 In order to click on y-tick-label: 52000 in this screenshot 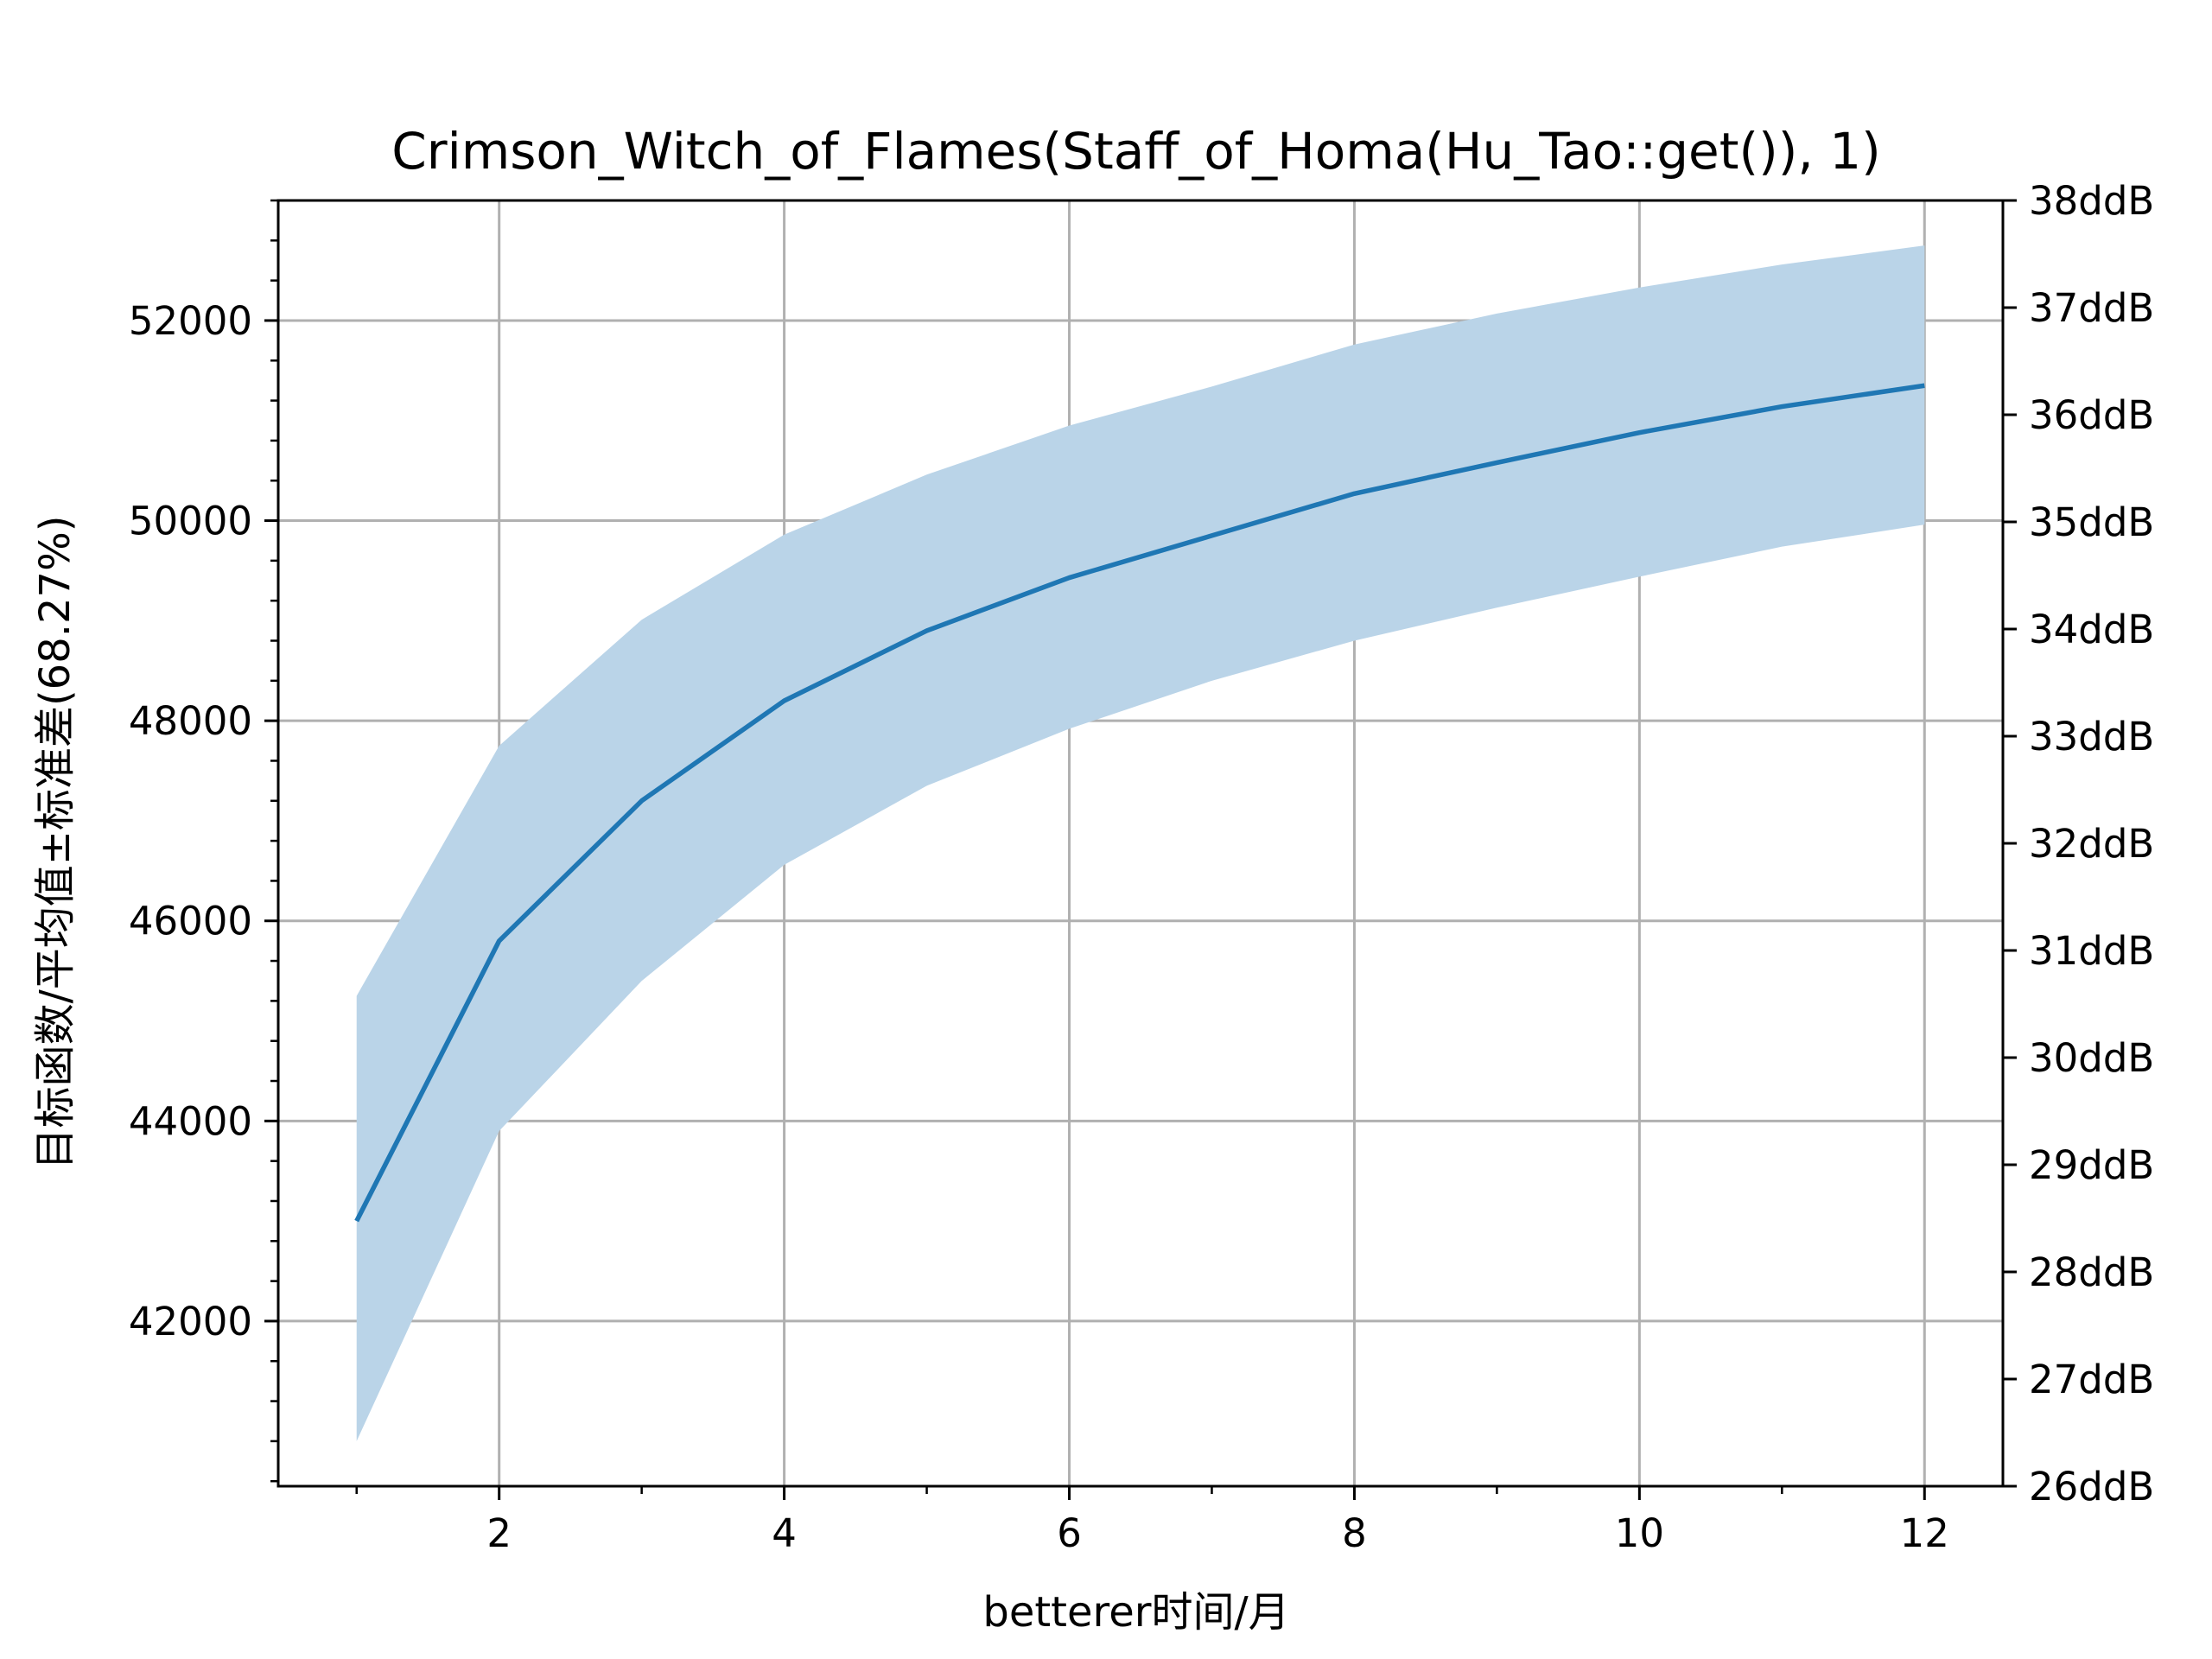, I will do `click(190, 321)`.